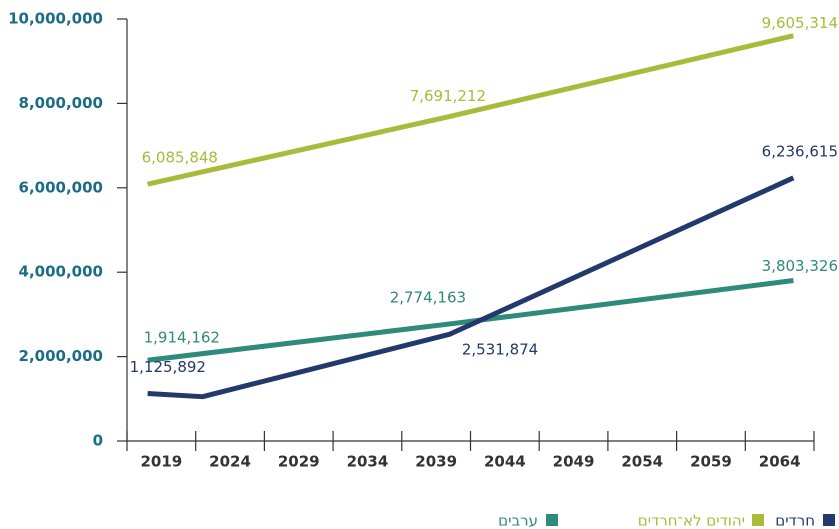 This screenshot has height=529, width=839. What do you see at coordinates (368, 462) in the screenshot?
I see `x-tick-label: 2034` at bounding box center [368, 462].